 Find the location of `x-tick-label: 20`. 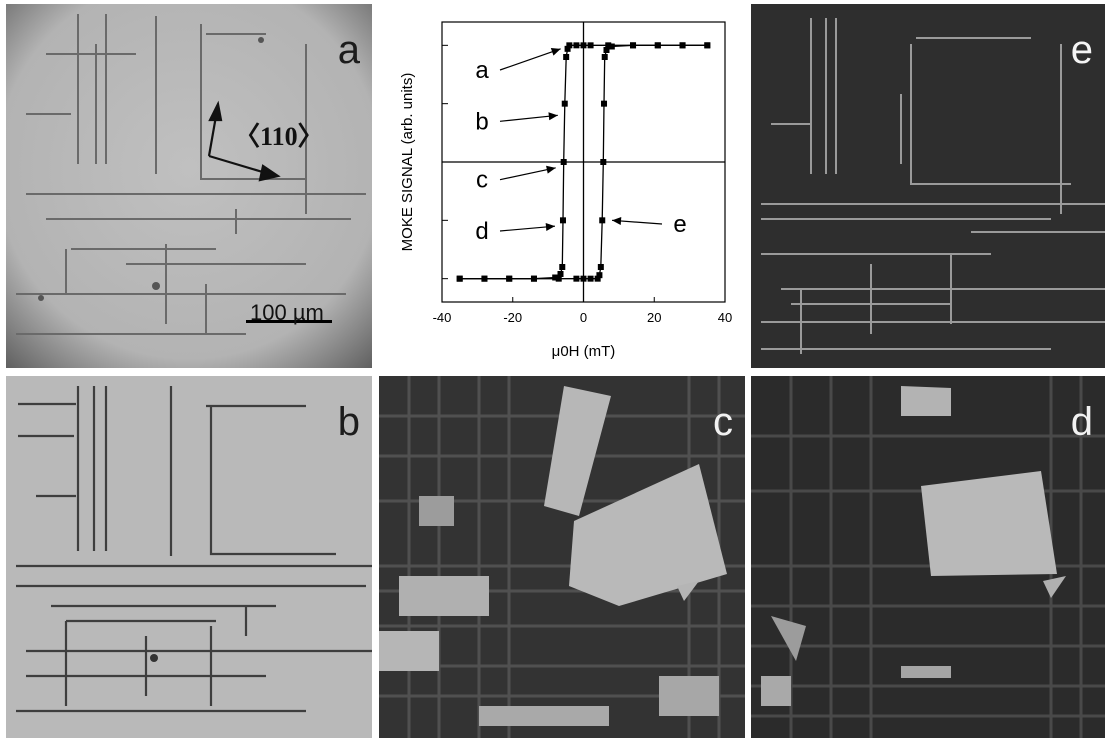

x-tick-label: 20 is located at coordinates (654, 317).